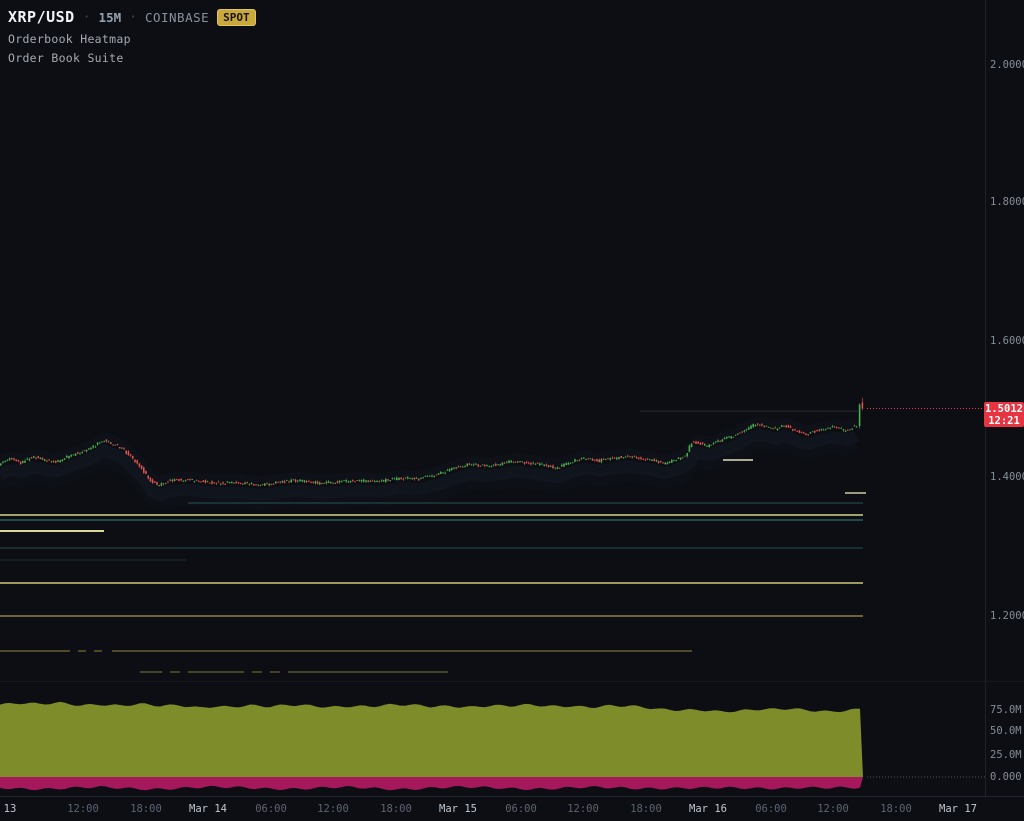 This screenshot has height=821, width=1024. Describe the element at coordinates (208, 809) in the screenshot. I see `time-tick-label: Mar 14` at that location.